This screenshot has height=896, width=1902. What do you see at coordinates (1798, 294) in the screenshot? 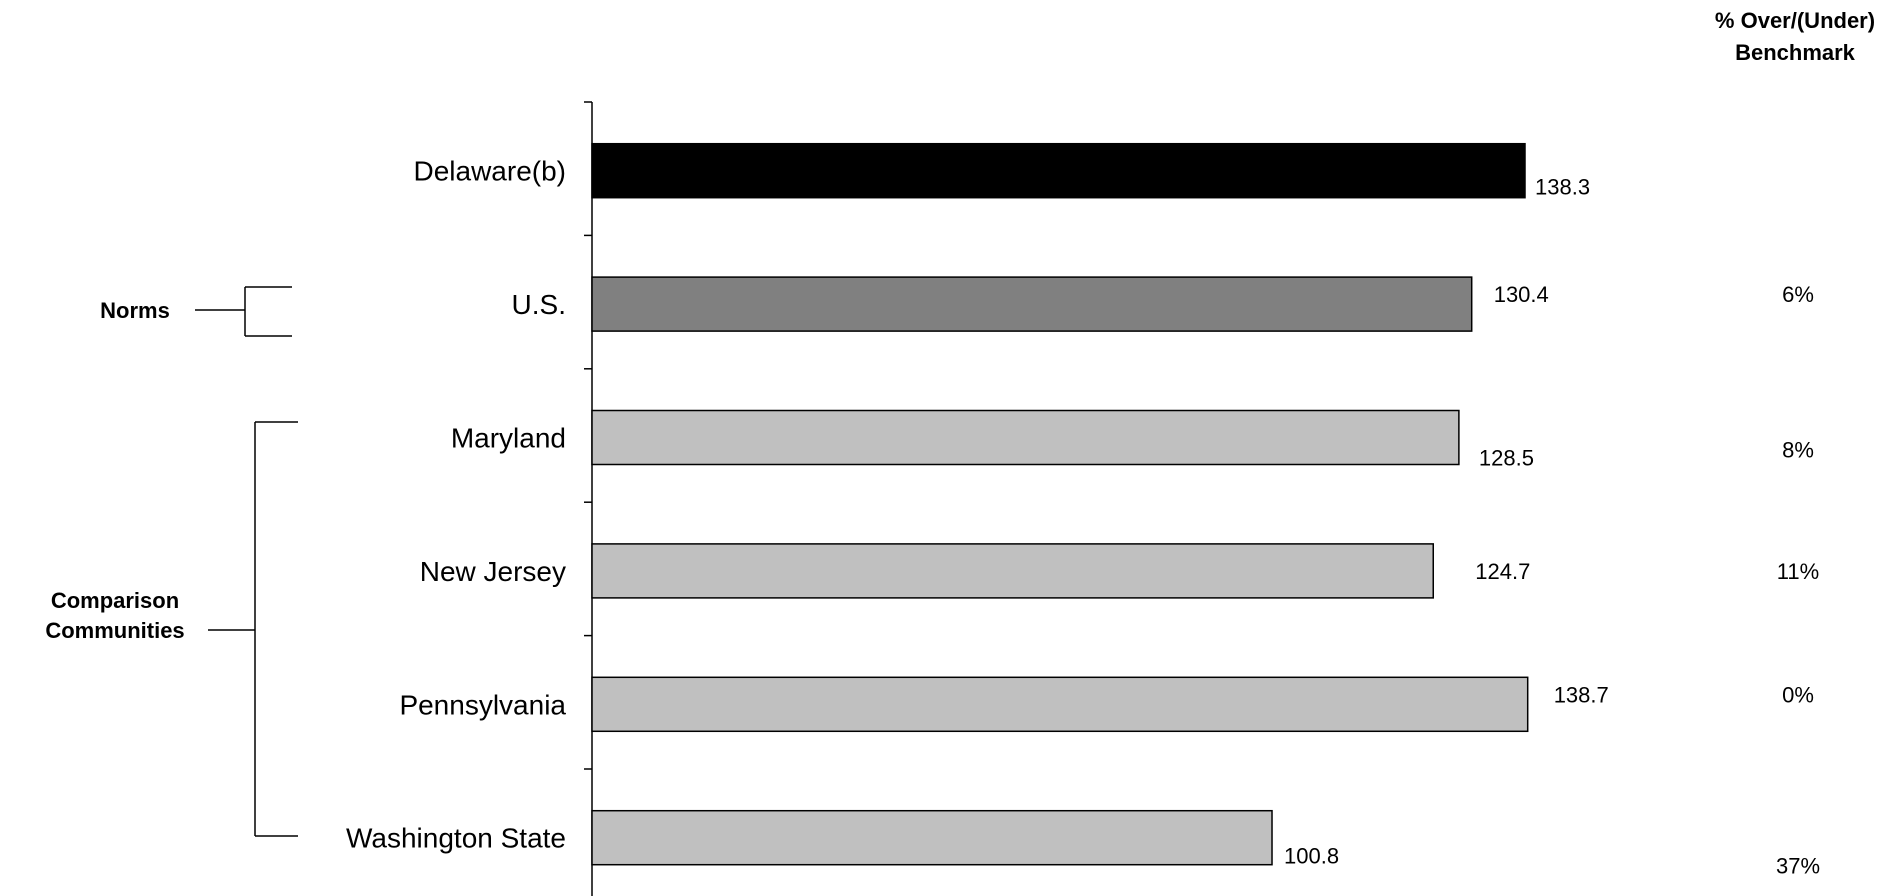
I see `pct-label: 6%` at bounding box center [1798, 294].